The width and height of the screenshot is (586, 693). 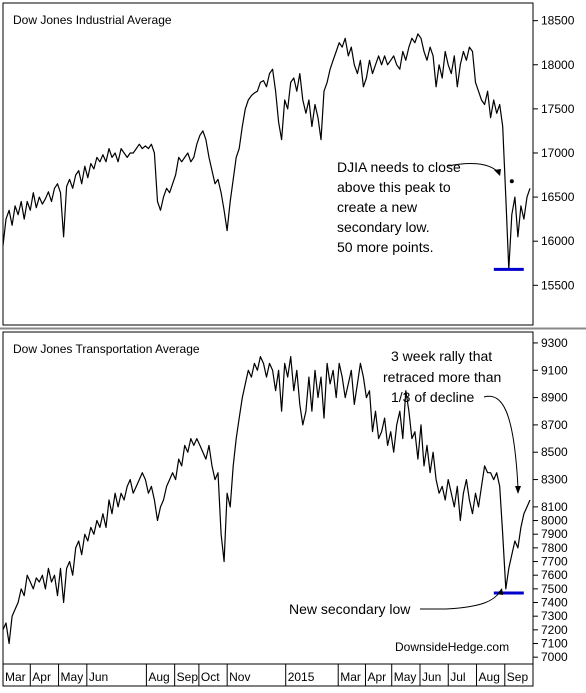 I want to click on djt-y-tick-label: 7900, so click(x=554, y=534).